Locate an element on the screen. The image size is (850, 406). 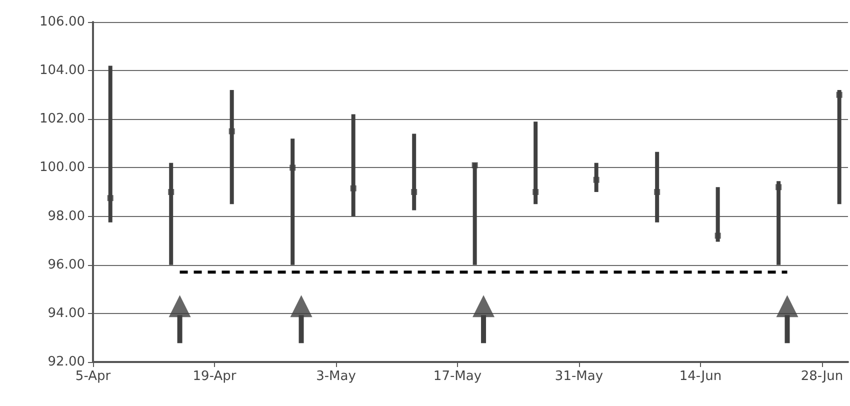
y-tick-label: 96.00 is located at coordinates (66, 264).